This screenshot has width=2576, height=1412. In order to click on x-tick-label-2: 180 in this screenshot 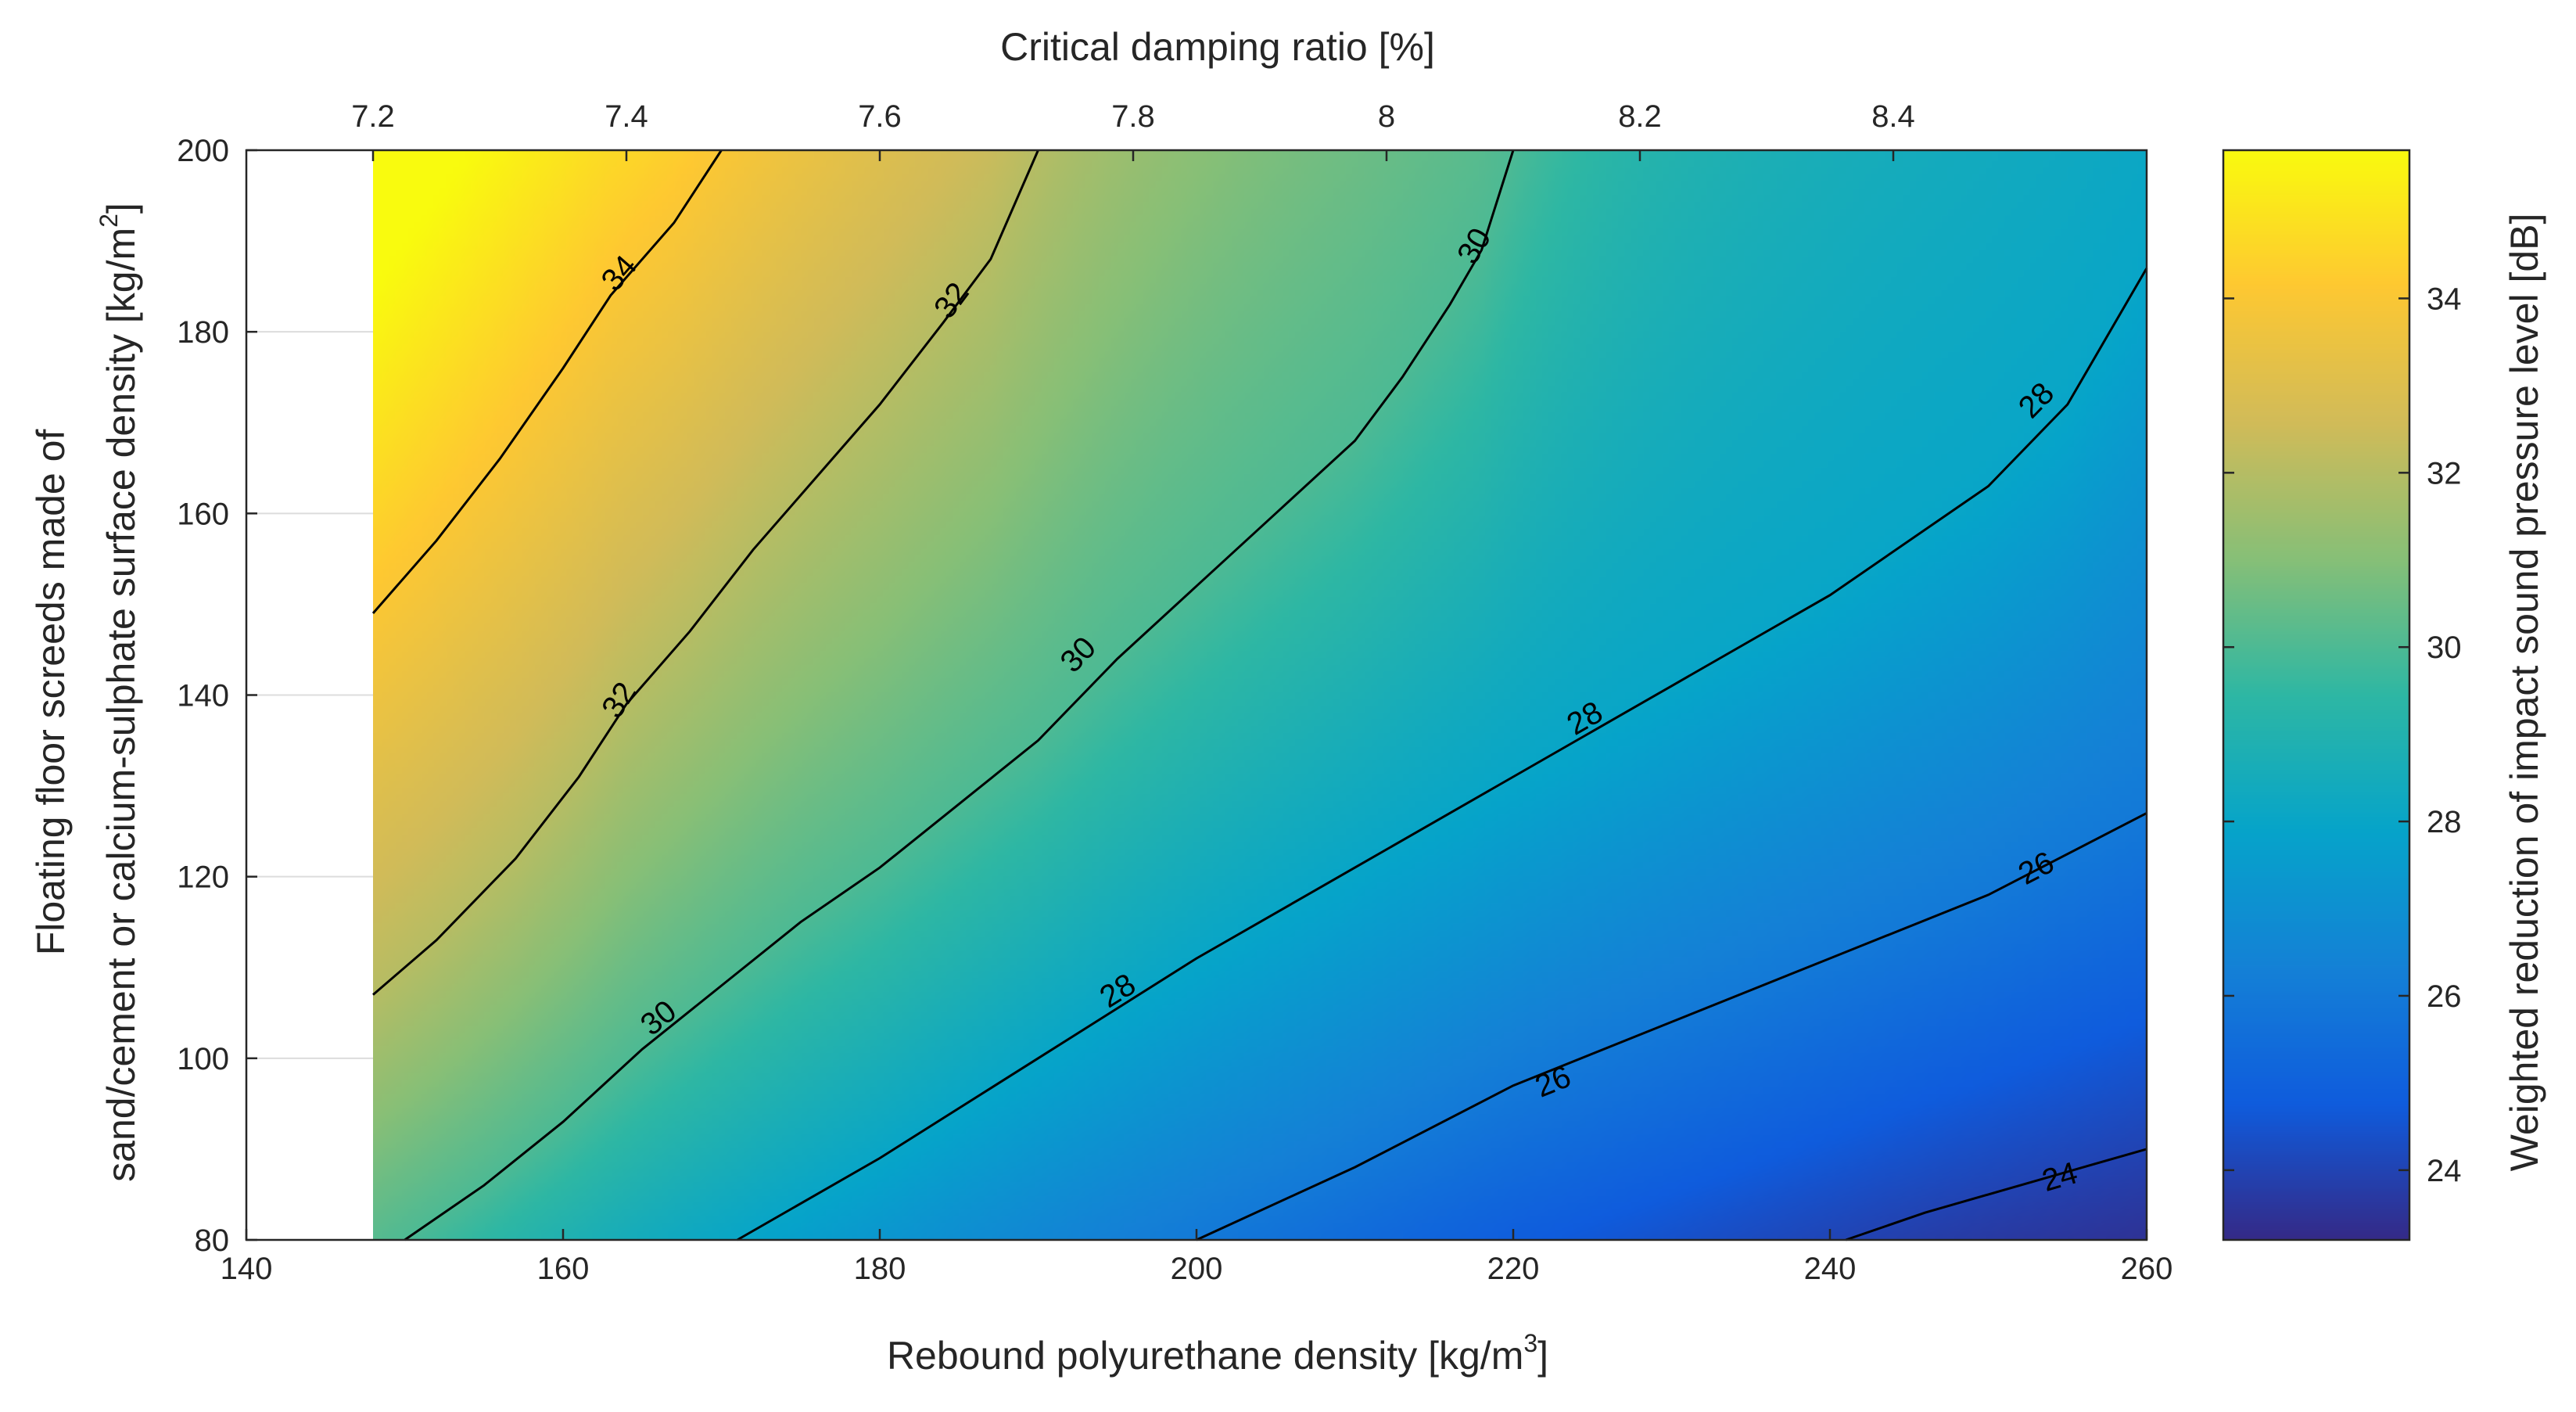, I will do `click(880, 1269)`.